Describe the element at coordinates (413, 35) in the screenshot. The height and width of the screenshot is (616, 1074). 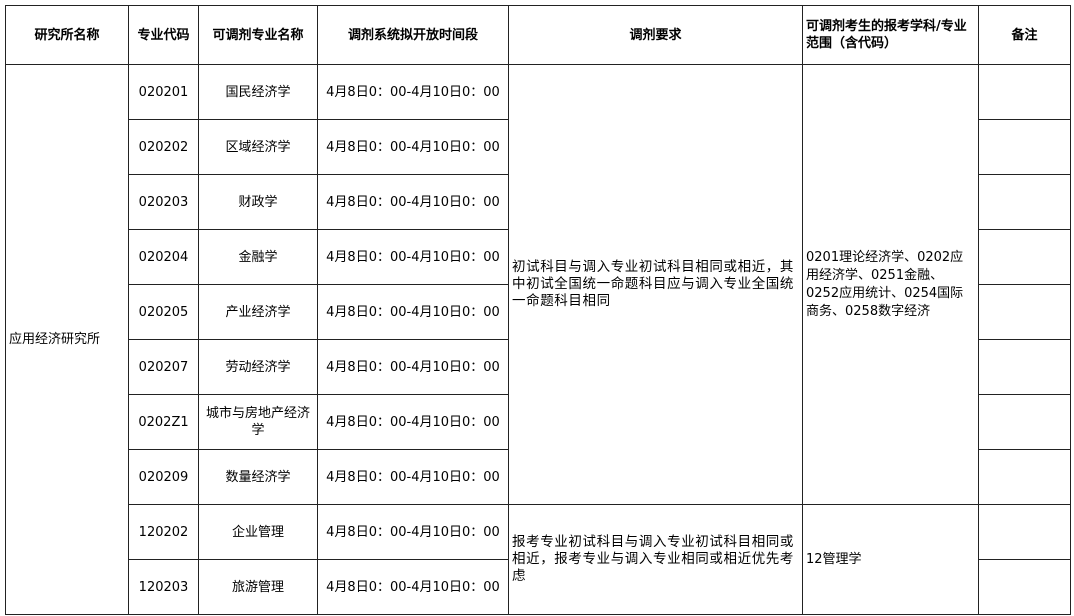
I see `header-time: 调剂系统拟开放时间段` at that location.